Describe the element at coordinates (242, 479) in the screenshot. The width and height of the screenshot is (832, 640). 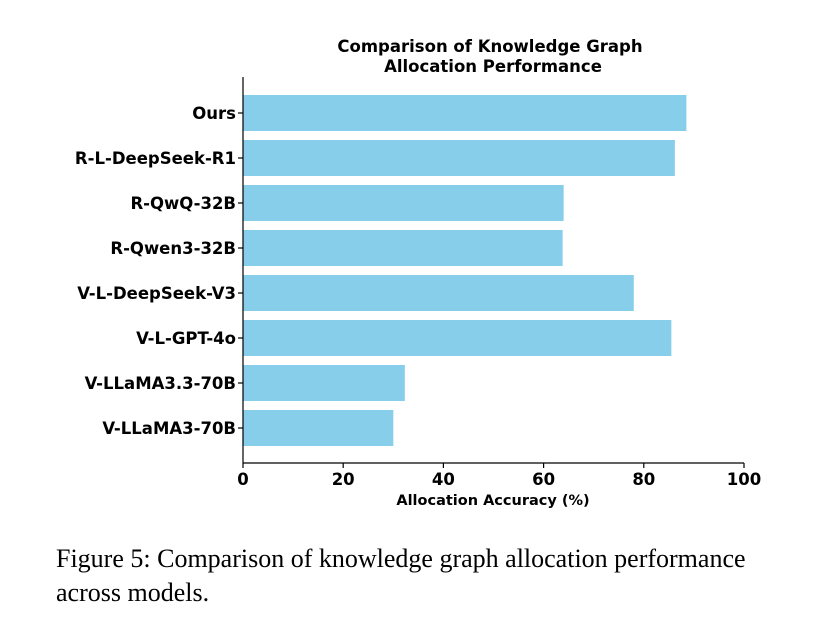
I see `x-tick-label: 0` at that location.